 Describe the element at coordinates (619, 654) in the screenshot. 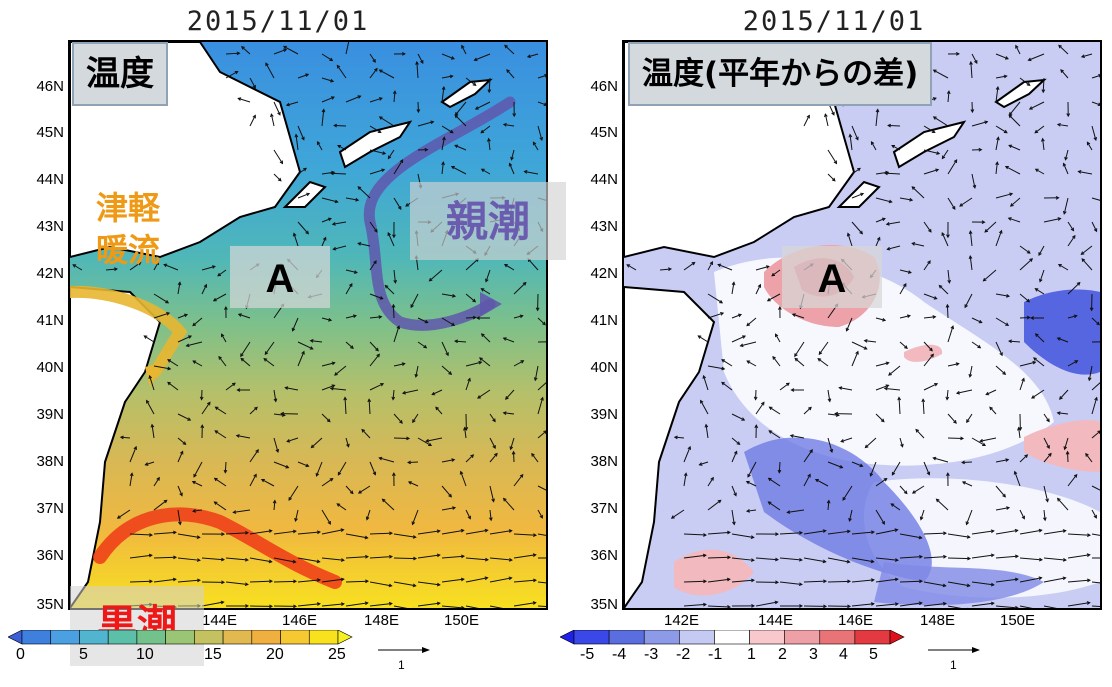

I see `colorbar-tick: -4` at that location.